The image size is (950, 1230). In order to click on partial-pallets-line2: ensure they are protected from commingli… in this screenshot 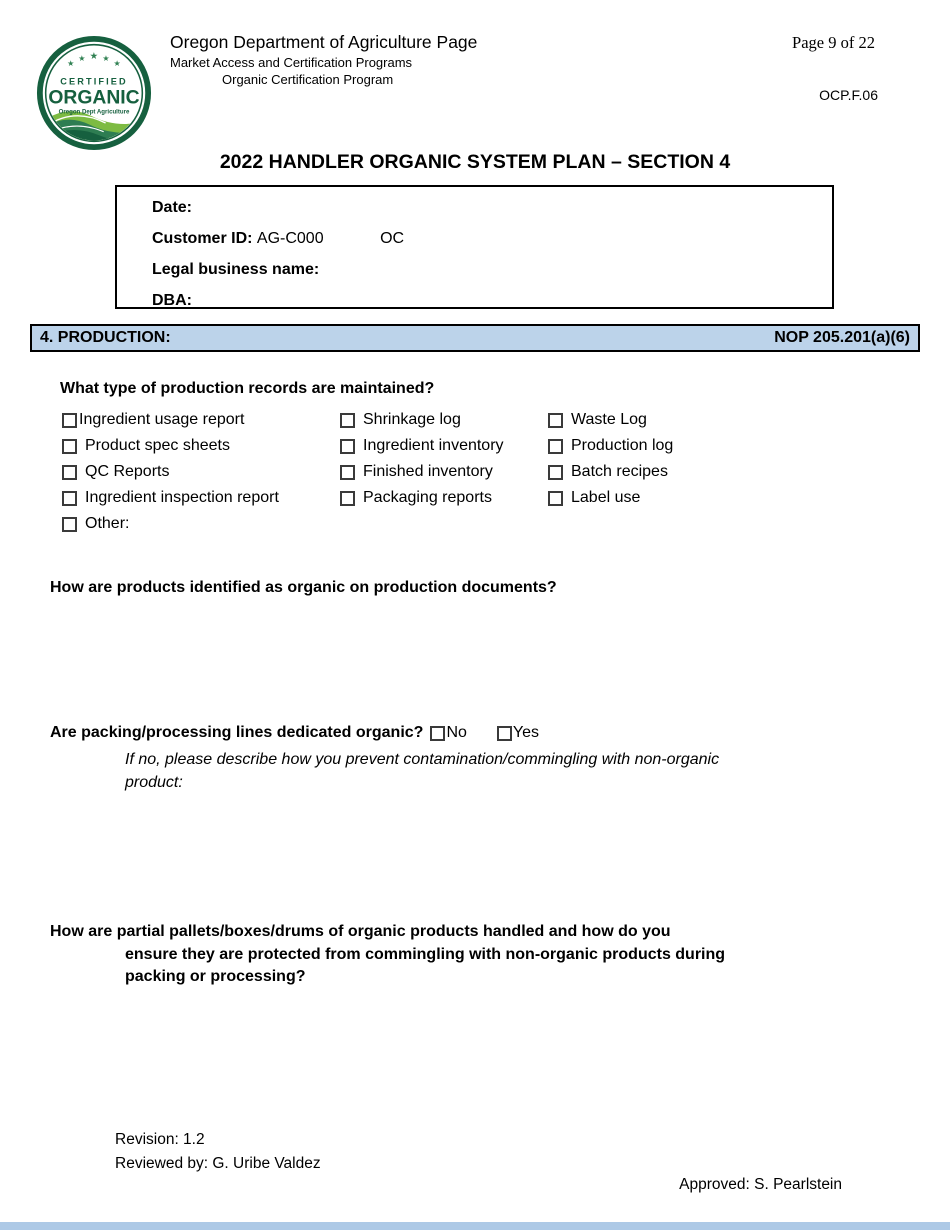, I will do `click(425, 954)`.